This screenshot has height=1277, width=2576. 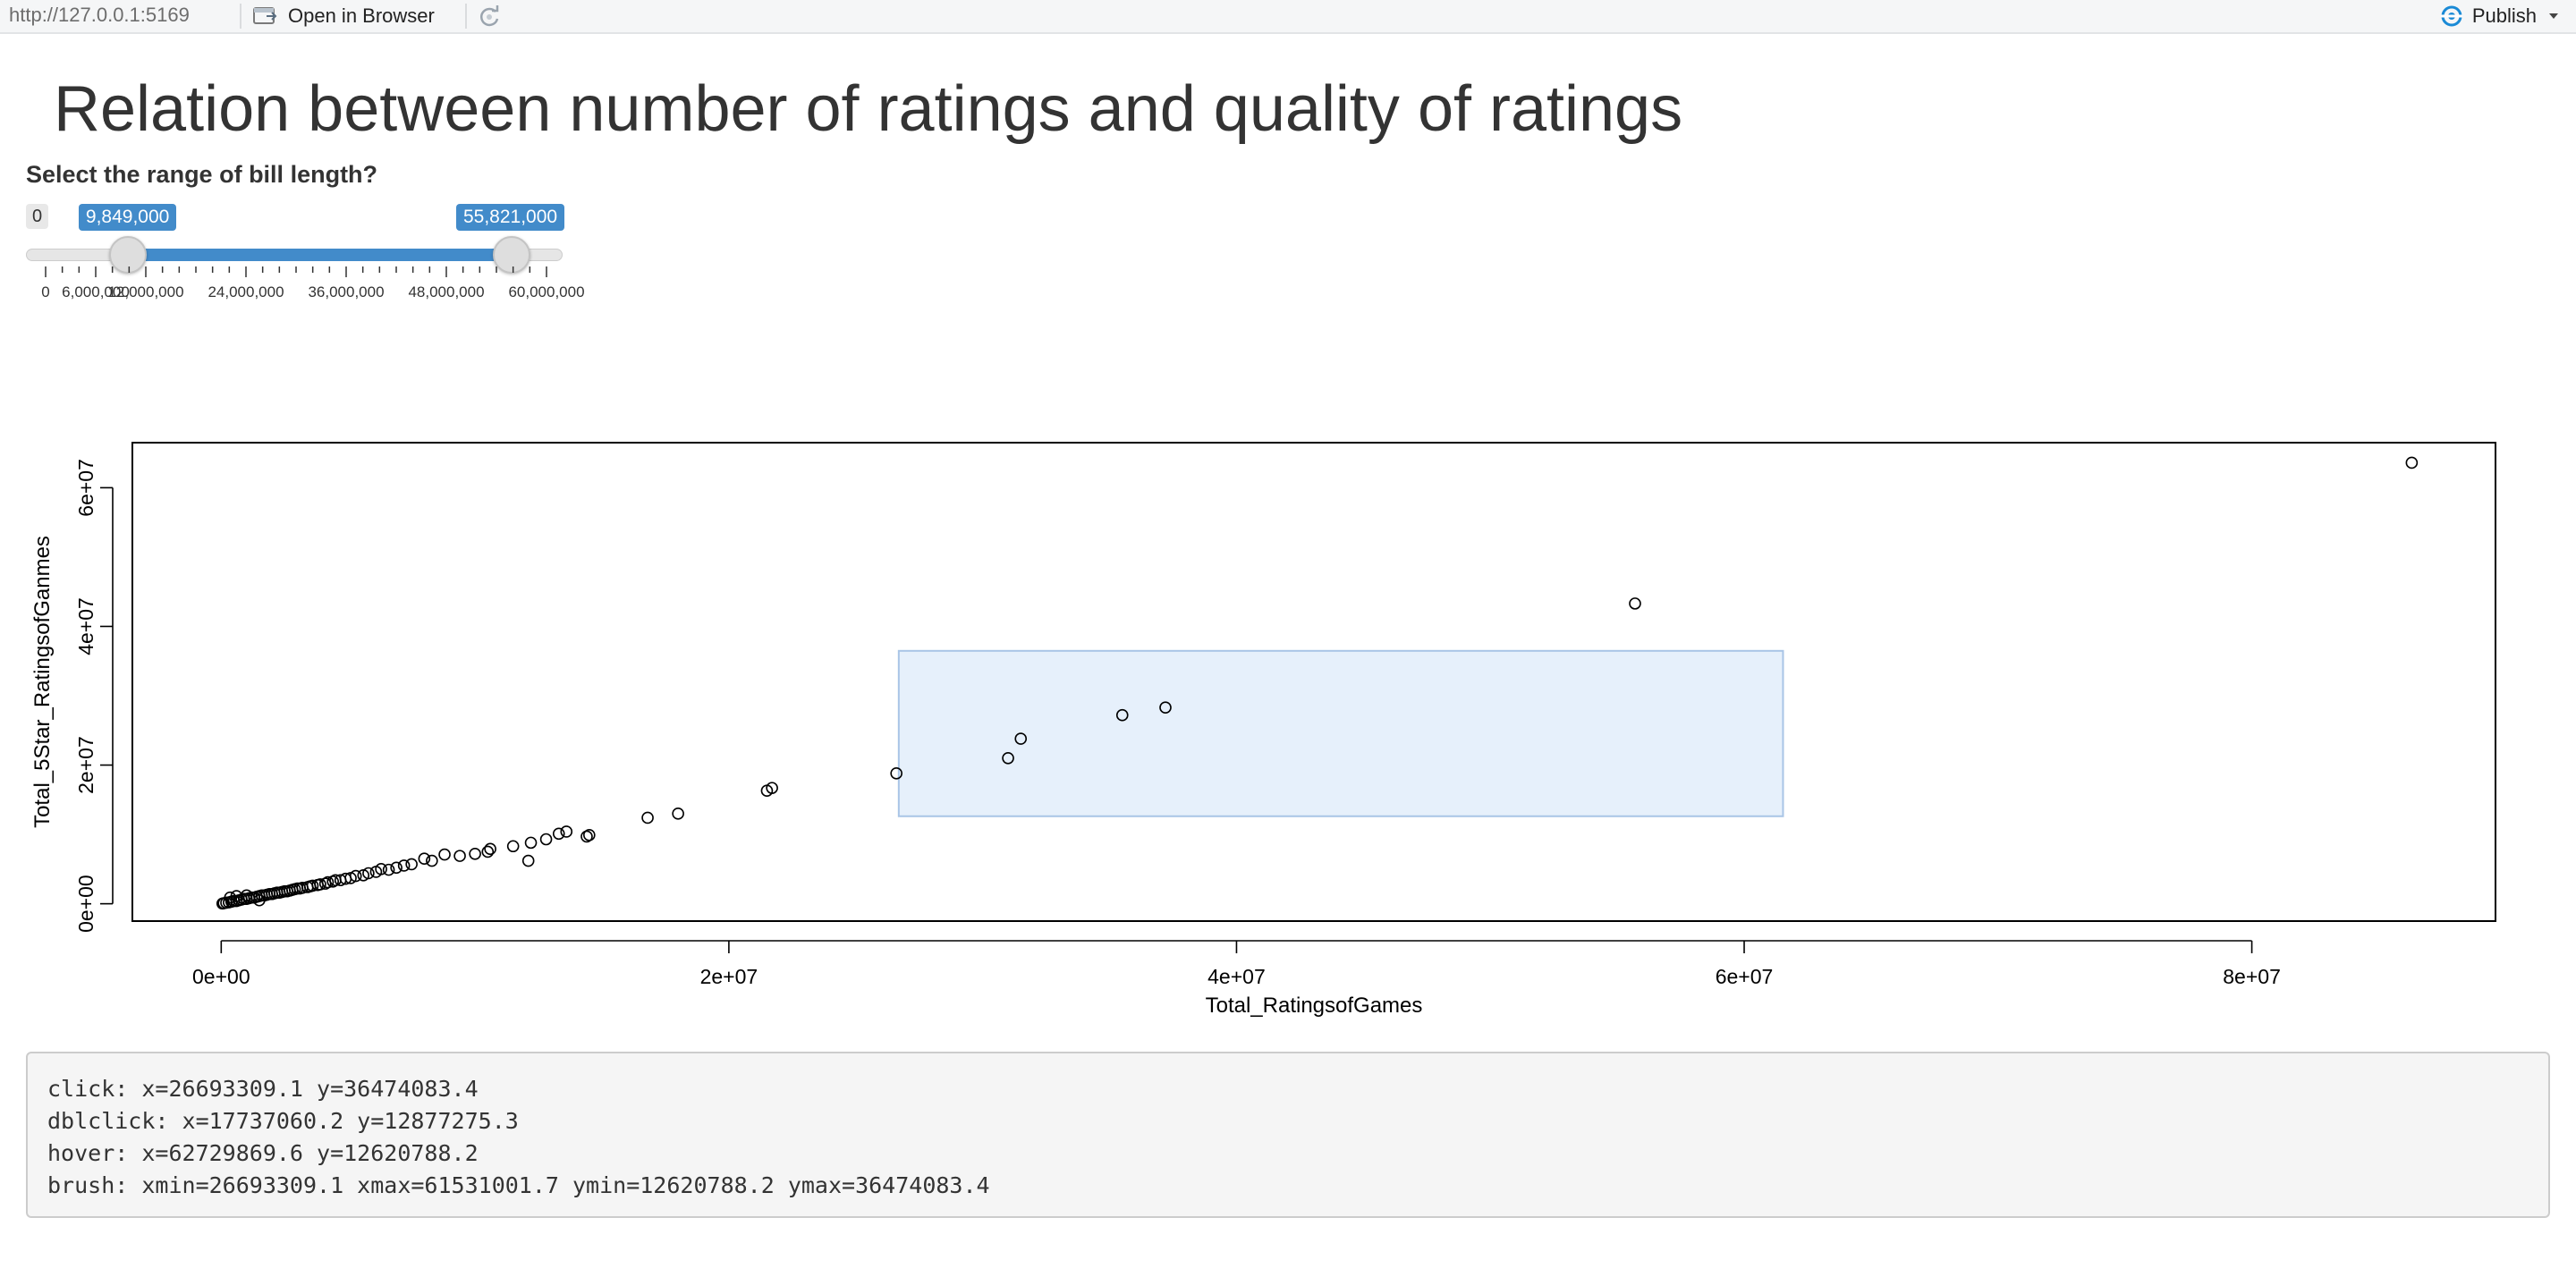 What do you see at coordinates (246, 291) in the screenshot?
I see `slider-tick-label: 24,000,000` at bounding box center [246, 291].